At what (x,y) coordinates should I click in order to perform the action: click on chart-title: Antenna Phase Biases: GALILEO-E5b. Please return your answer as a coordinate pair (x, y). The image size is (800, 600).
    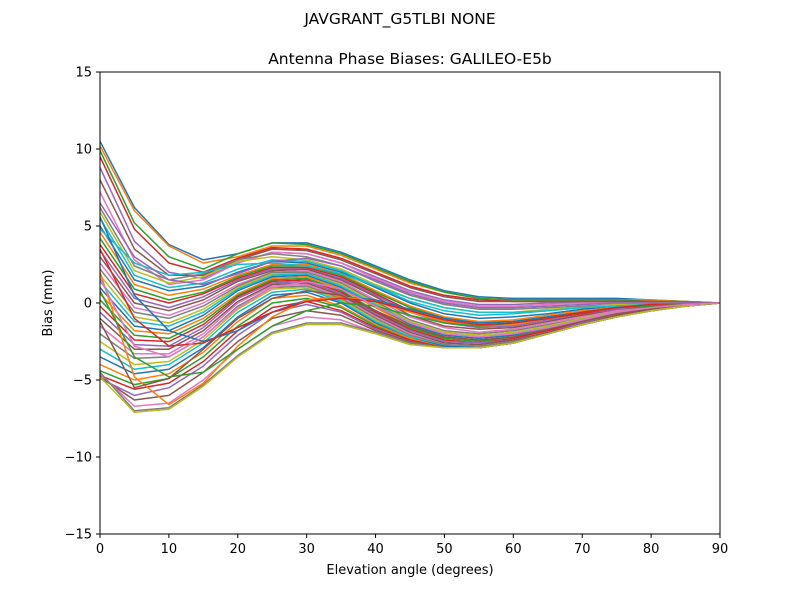
    Looking at the image, I should click on (410, 59).